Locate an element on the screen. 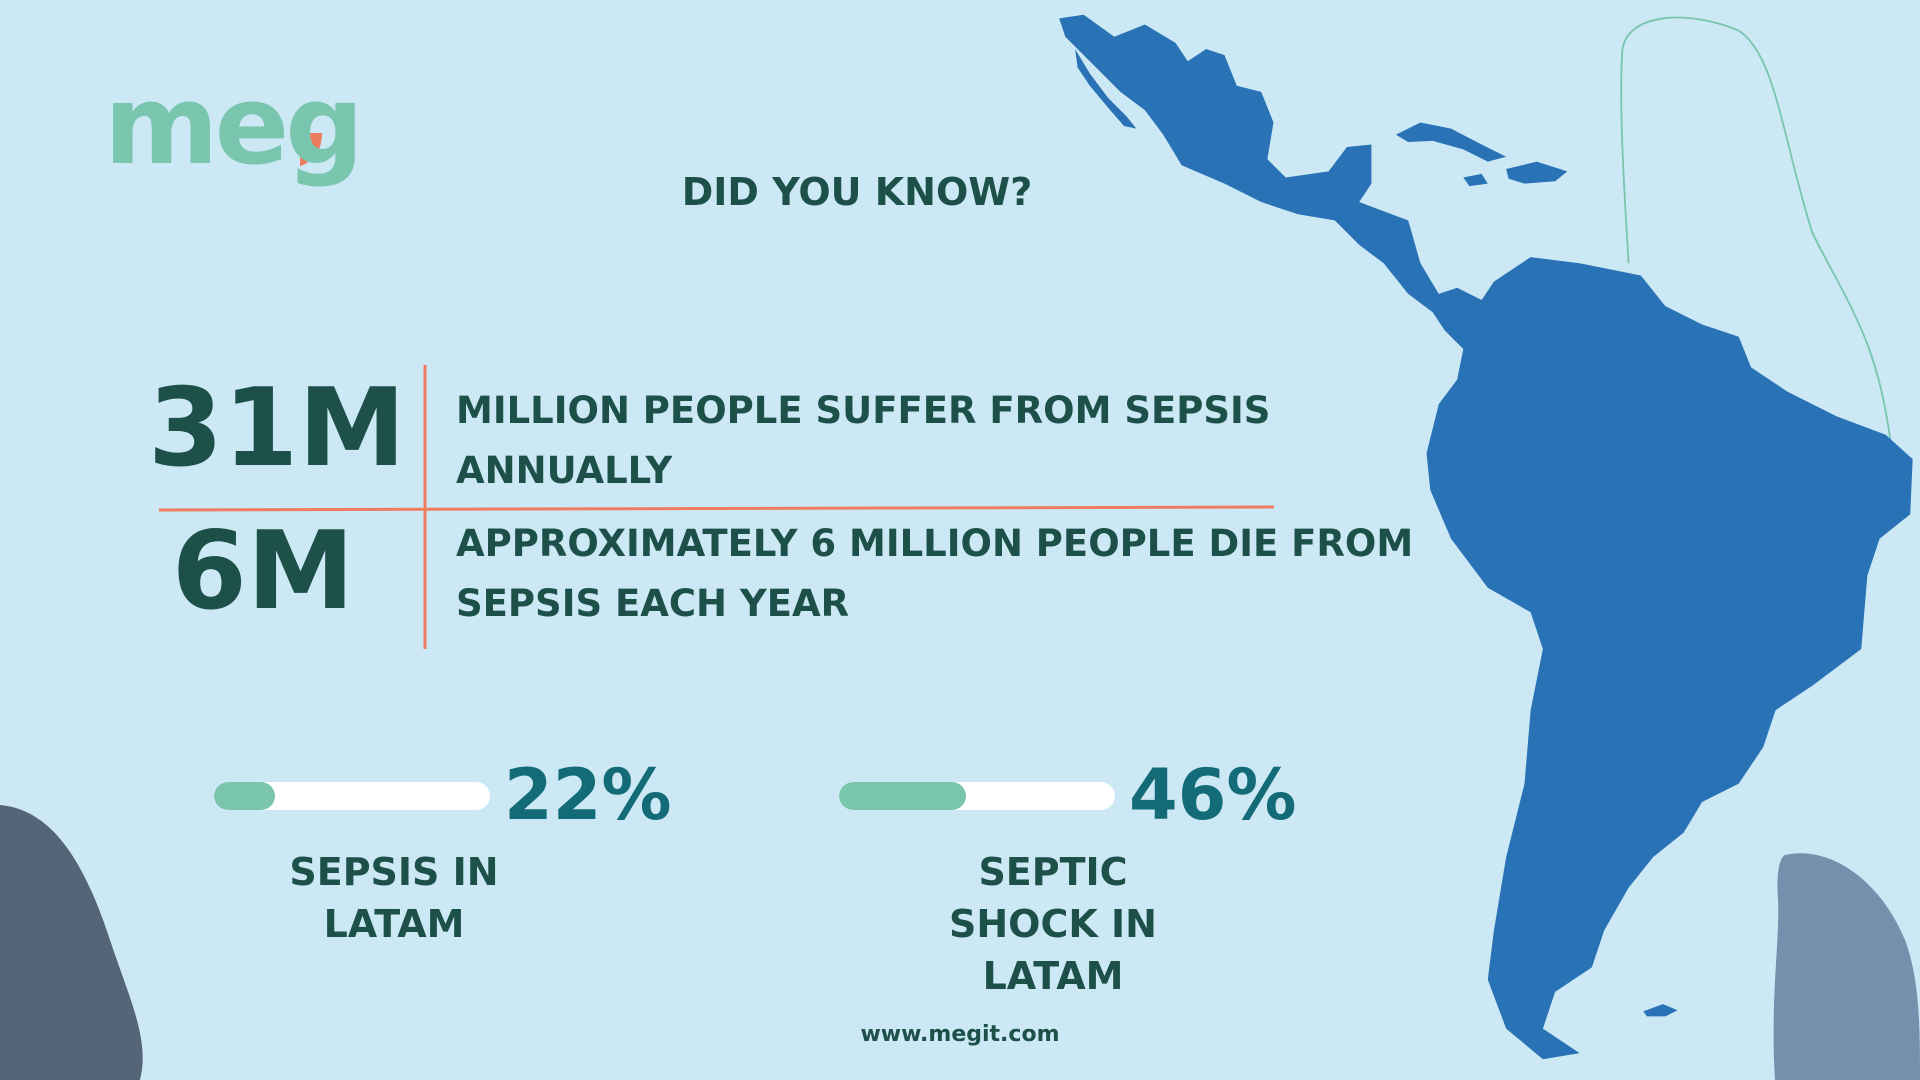 The image size is (1920, 1080). footer: www.megit.com is located at coordinates (960, 1034).